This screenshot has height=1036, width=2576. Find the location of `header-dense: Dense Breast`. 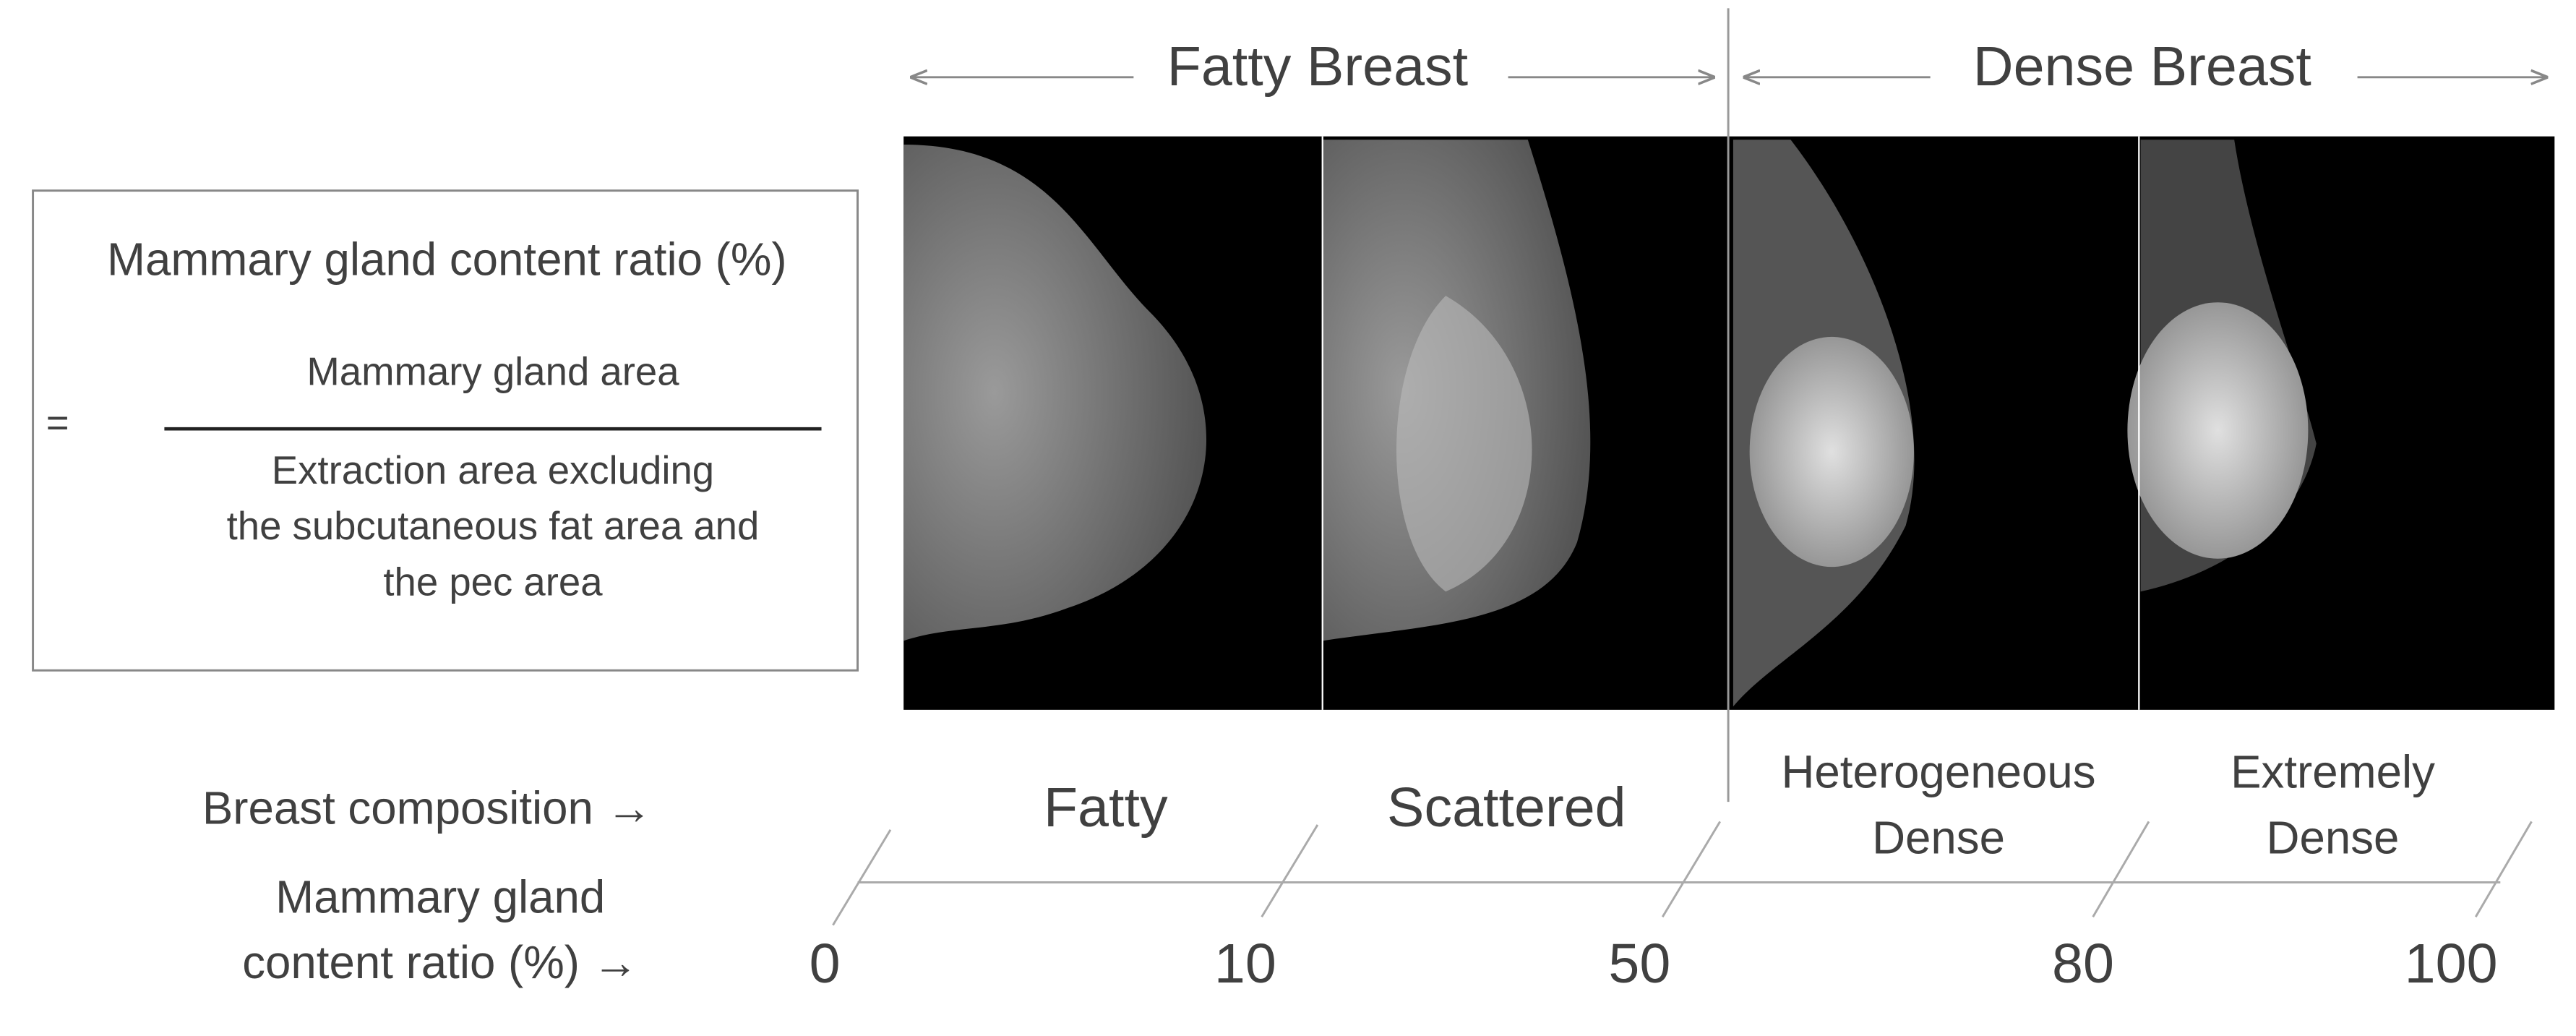

header-dense: Dense Breast is located at coordinates (2142, 67).